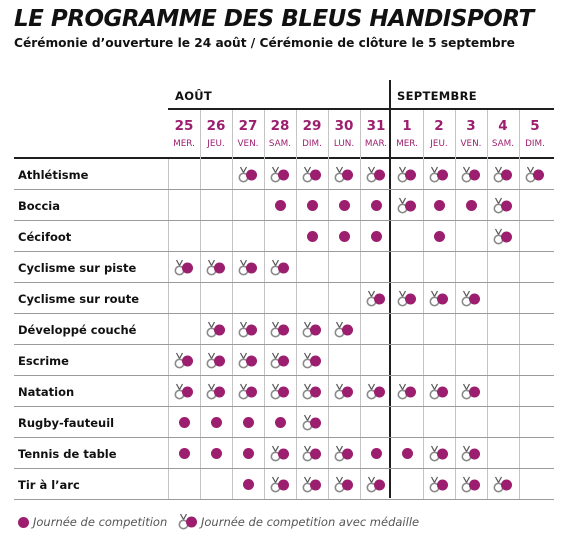 The image size is (571, 543). I want to click on month-rule, so click(361, 109).